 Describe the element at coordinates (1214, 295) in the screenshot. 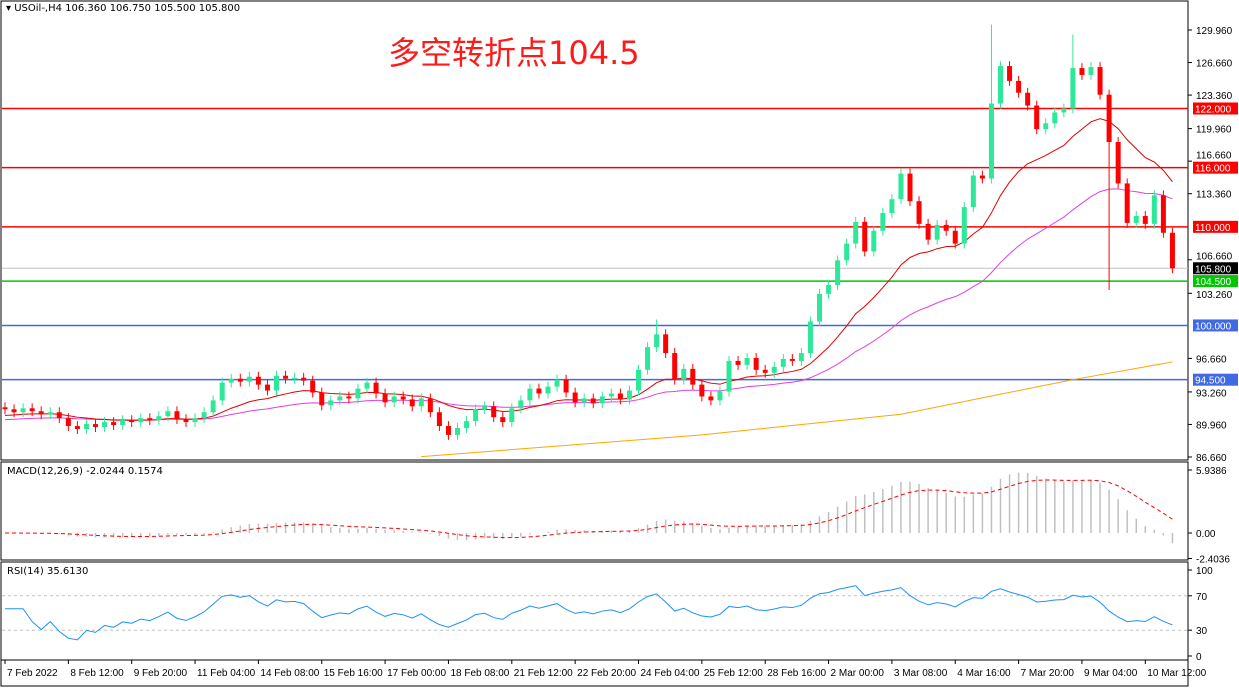

I see `y-tick-label: 103.260` at that location.